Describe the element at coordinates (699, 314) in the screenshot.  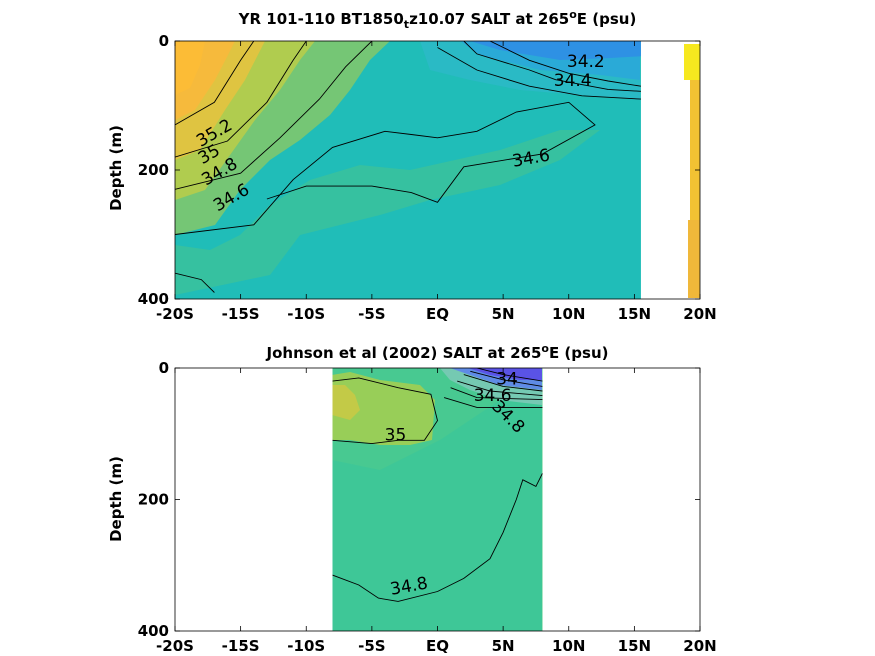
I see `top-xtick-label: 20N` at that location.